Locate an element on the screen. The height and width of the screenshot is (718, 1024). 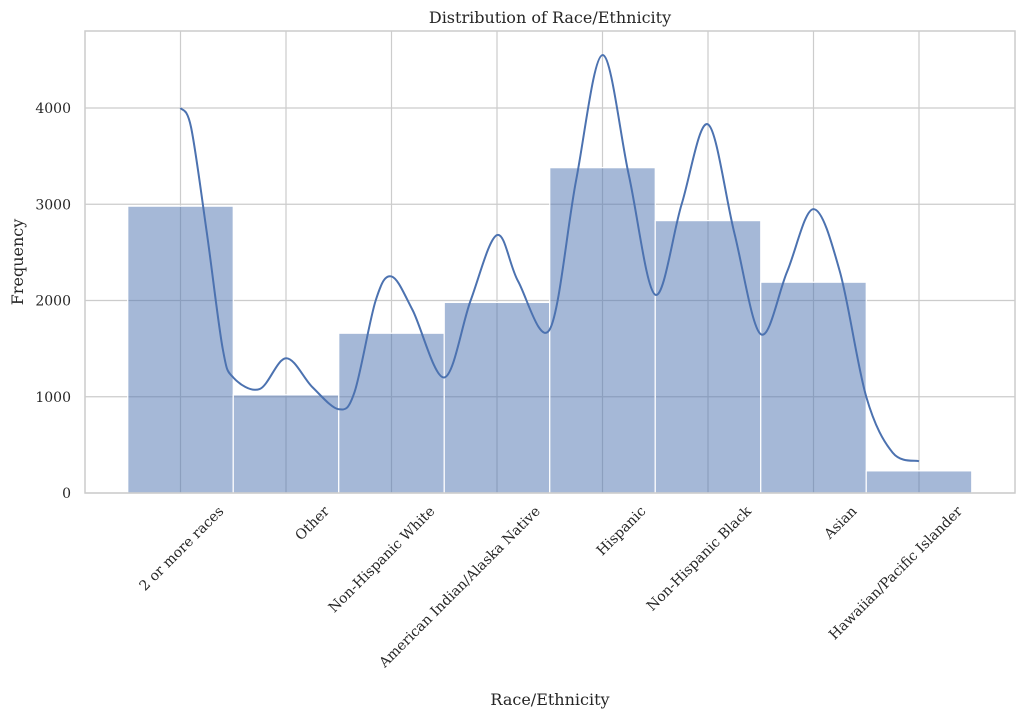
x-tick-label: Other is located at coordinates (312, 523).